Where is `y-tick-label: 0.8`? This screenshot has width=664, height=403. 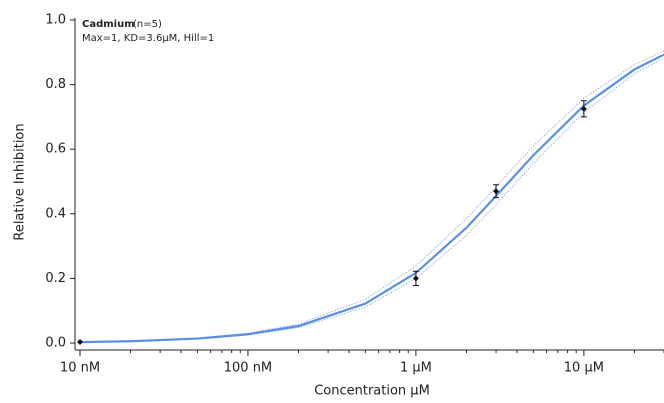
y-tick-label: 0.8 is located at coordinates (55, 84).